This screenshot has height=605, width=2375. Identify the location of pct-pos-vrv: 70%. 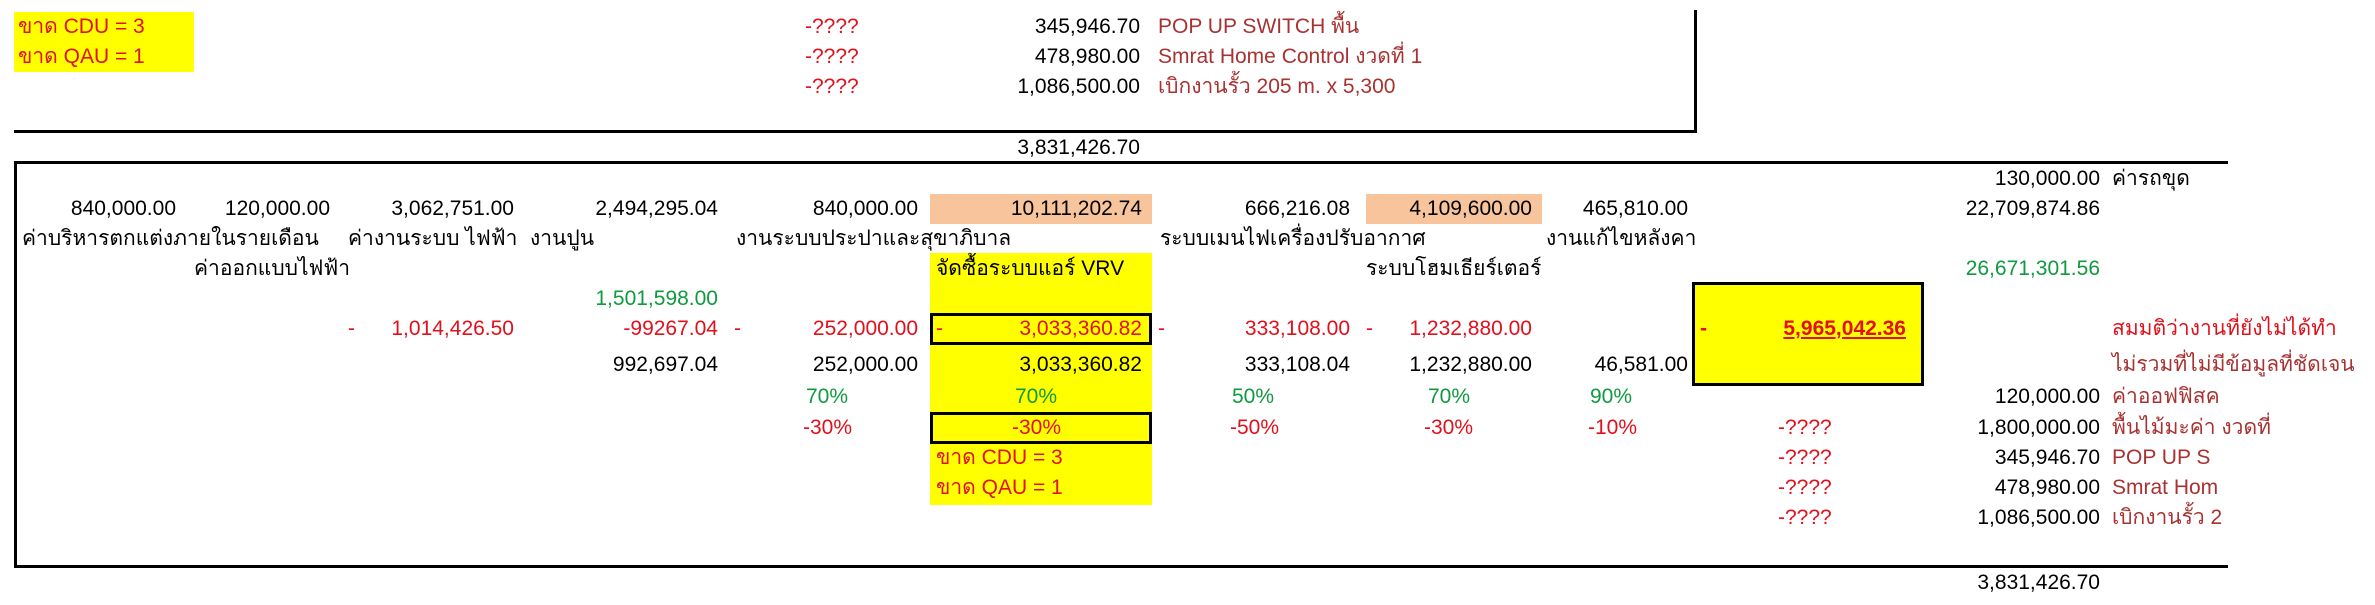
(1036, 396).